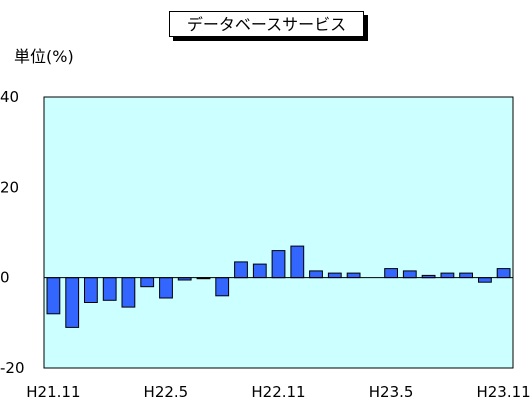 This screenshot has height=403, width=531. Describe the element at coordinates (503, 273) in the screenshot. I see `bar-H23.11` at that location.